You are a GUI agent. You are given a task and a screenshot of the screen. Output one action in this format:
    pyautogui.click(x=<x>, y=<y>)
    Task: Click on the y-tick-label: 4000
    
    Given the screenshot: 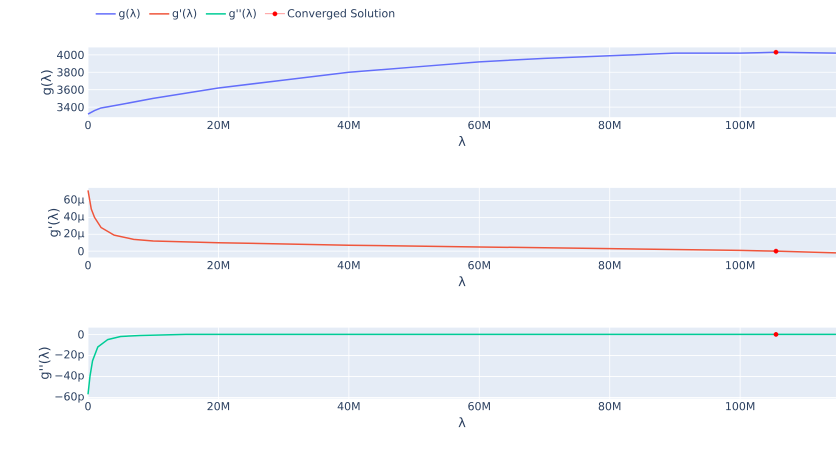 What is the action you would take?
    pyautogui.click(x=70, y=55)
    